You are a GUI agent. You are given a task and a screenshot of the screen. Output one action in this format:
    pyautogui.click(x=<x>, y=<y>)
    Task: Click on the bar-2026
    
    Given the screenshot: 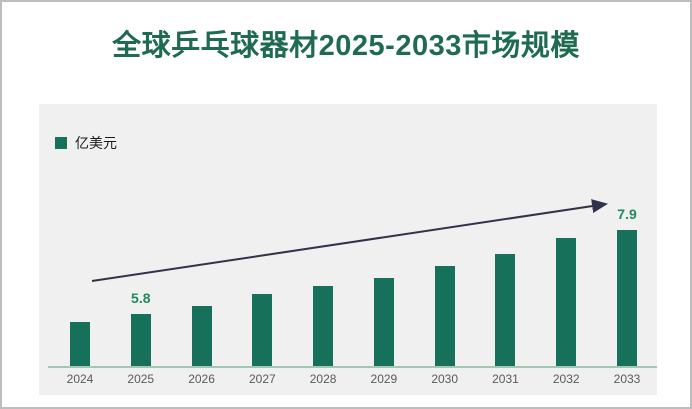 What is the action you would take?
    pyautogui.click(x=201, y=336)
    